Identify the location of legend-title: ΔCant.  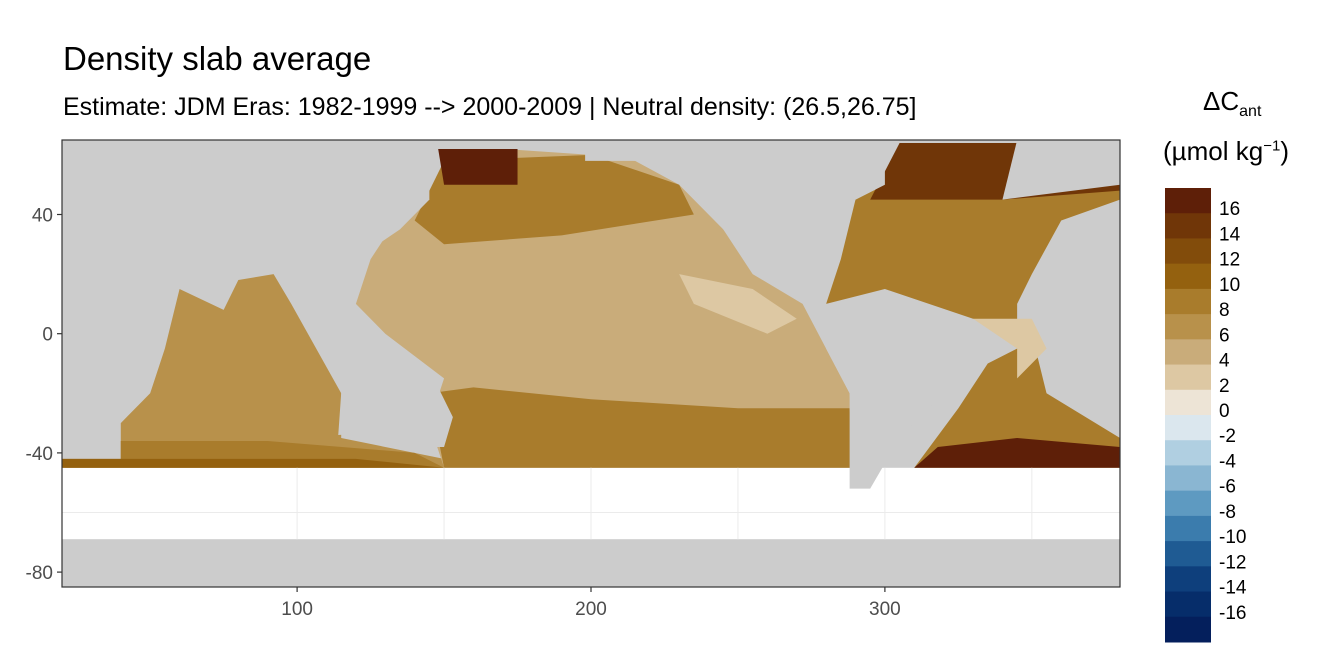
(1232, 103).